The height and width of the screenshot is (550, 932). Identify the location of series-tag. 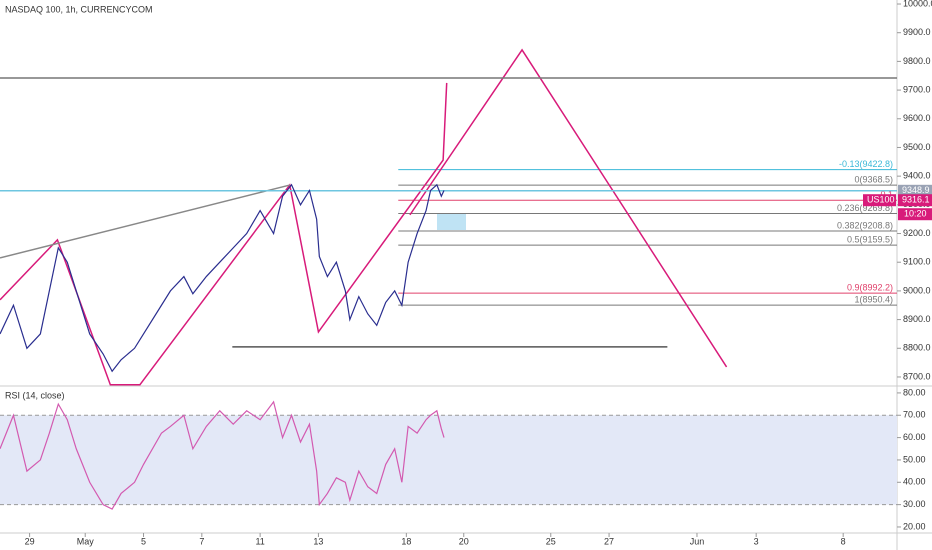
(879, 200).